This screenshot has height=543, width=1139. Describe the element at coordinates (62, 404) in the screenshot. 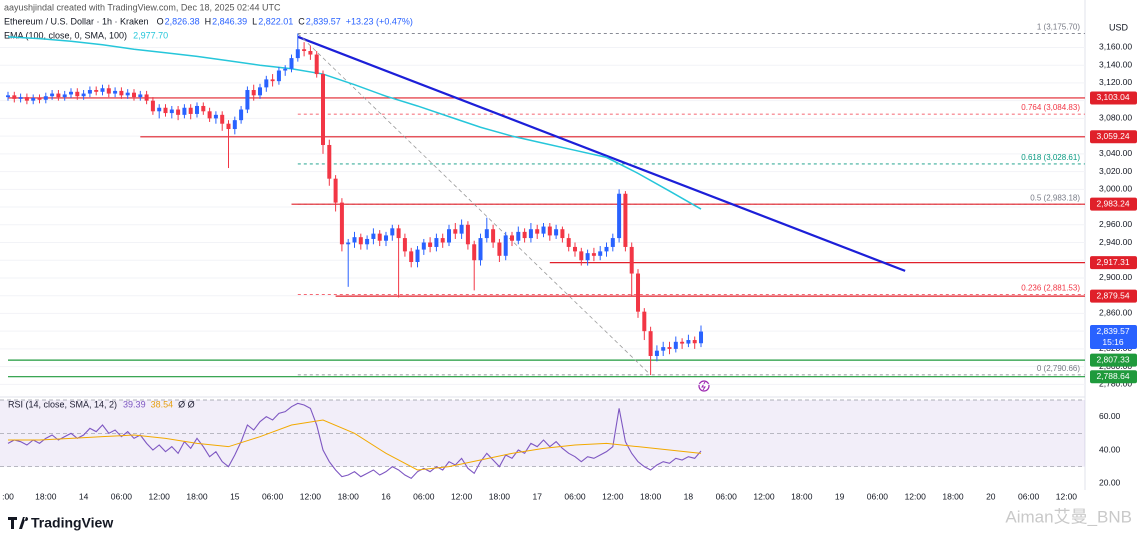

I see `rsi-legend: RSI (14, close, SMA, 14, 2)` at that location.